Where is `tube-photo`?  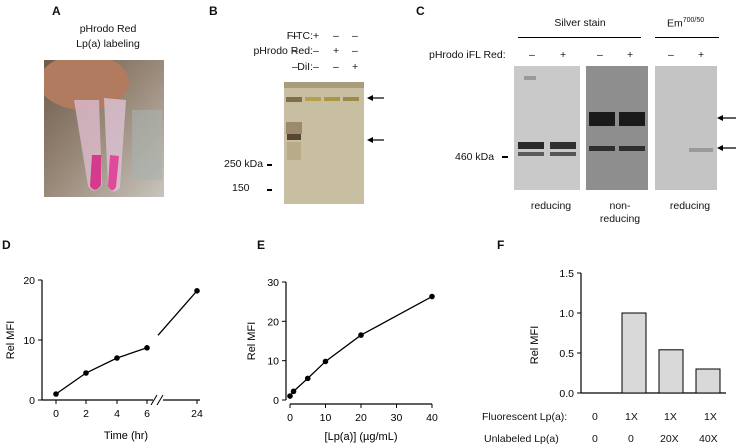 tube-photo is located at coordinates (104, 128).